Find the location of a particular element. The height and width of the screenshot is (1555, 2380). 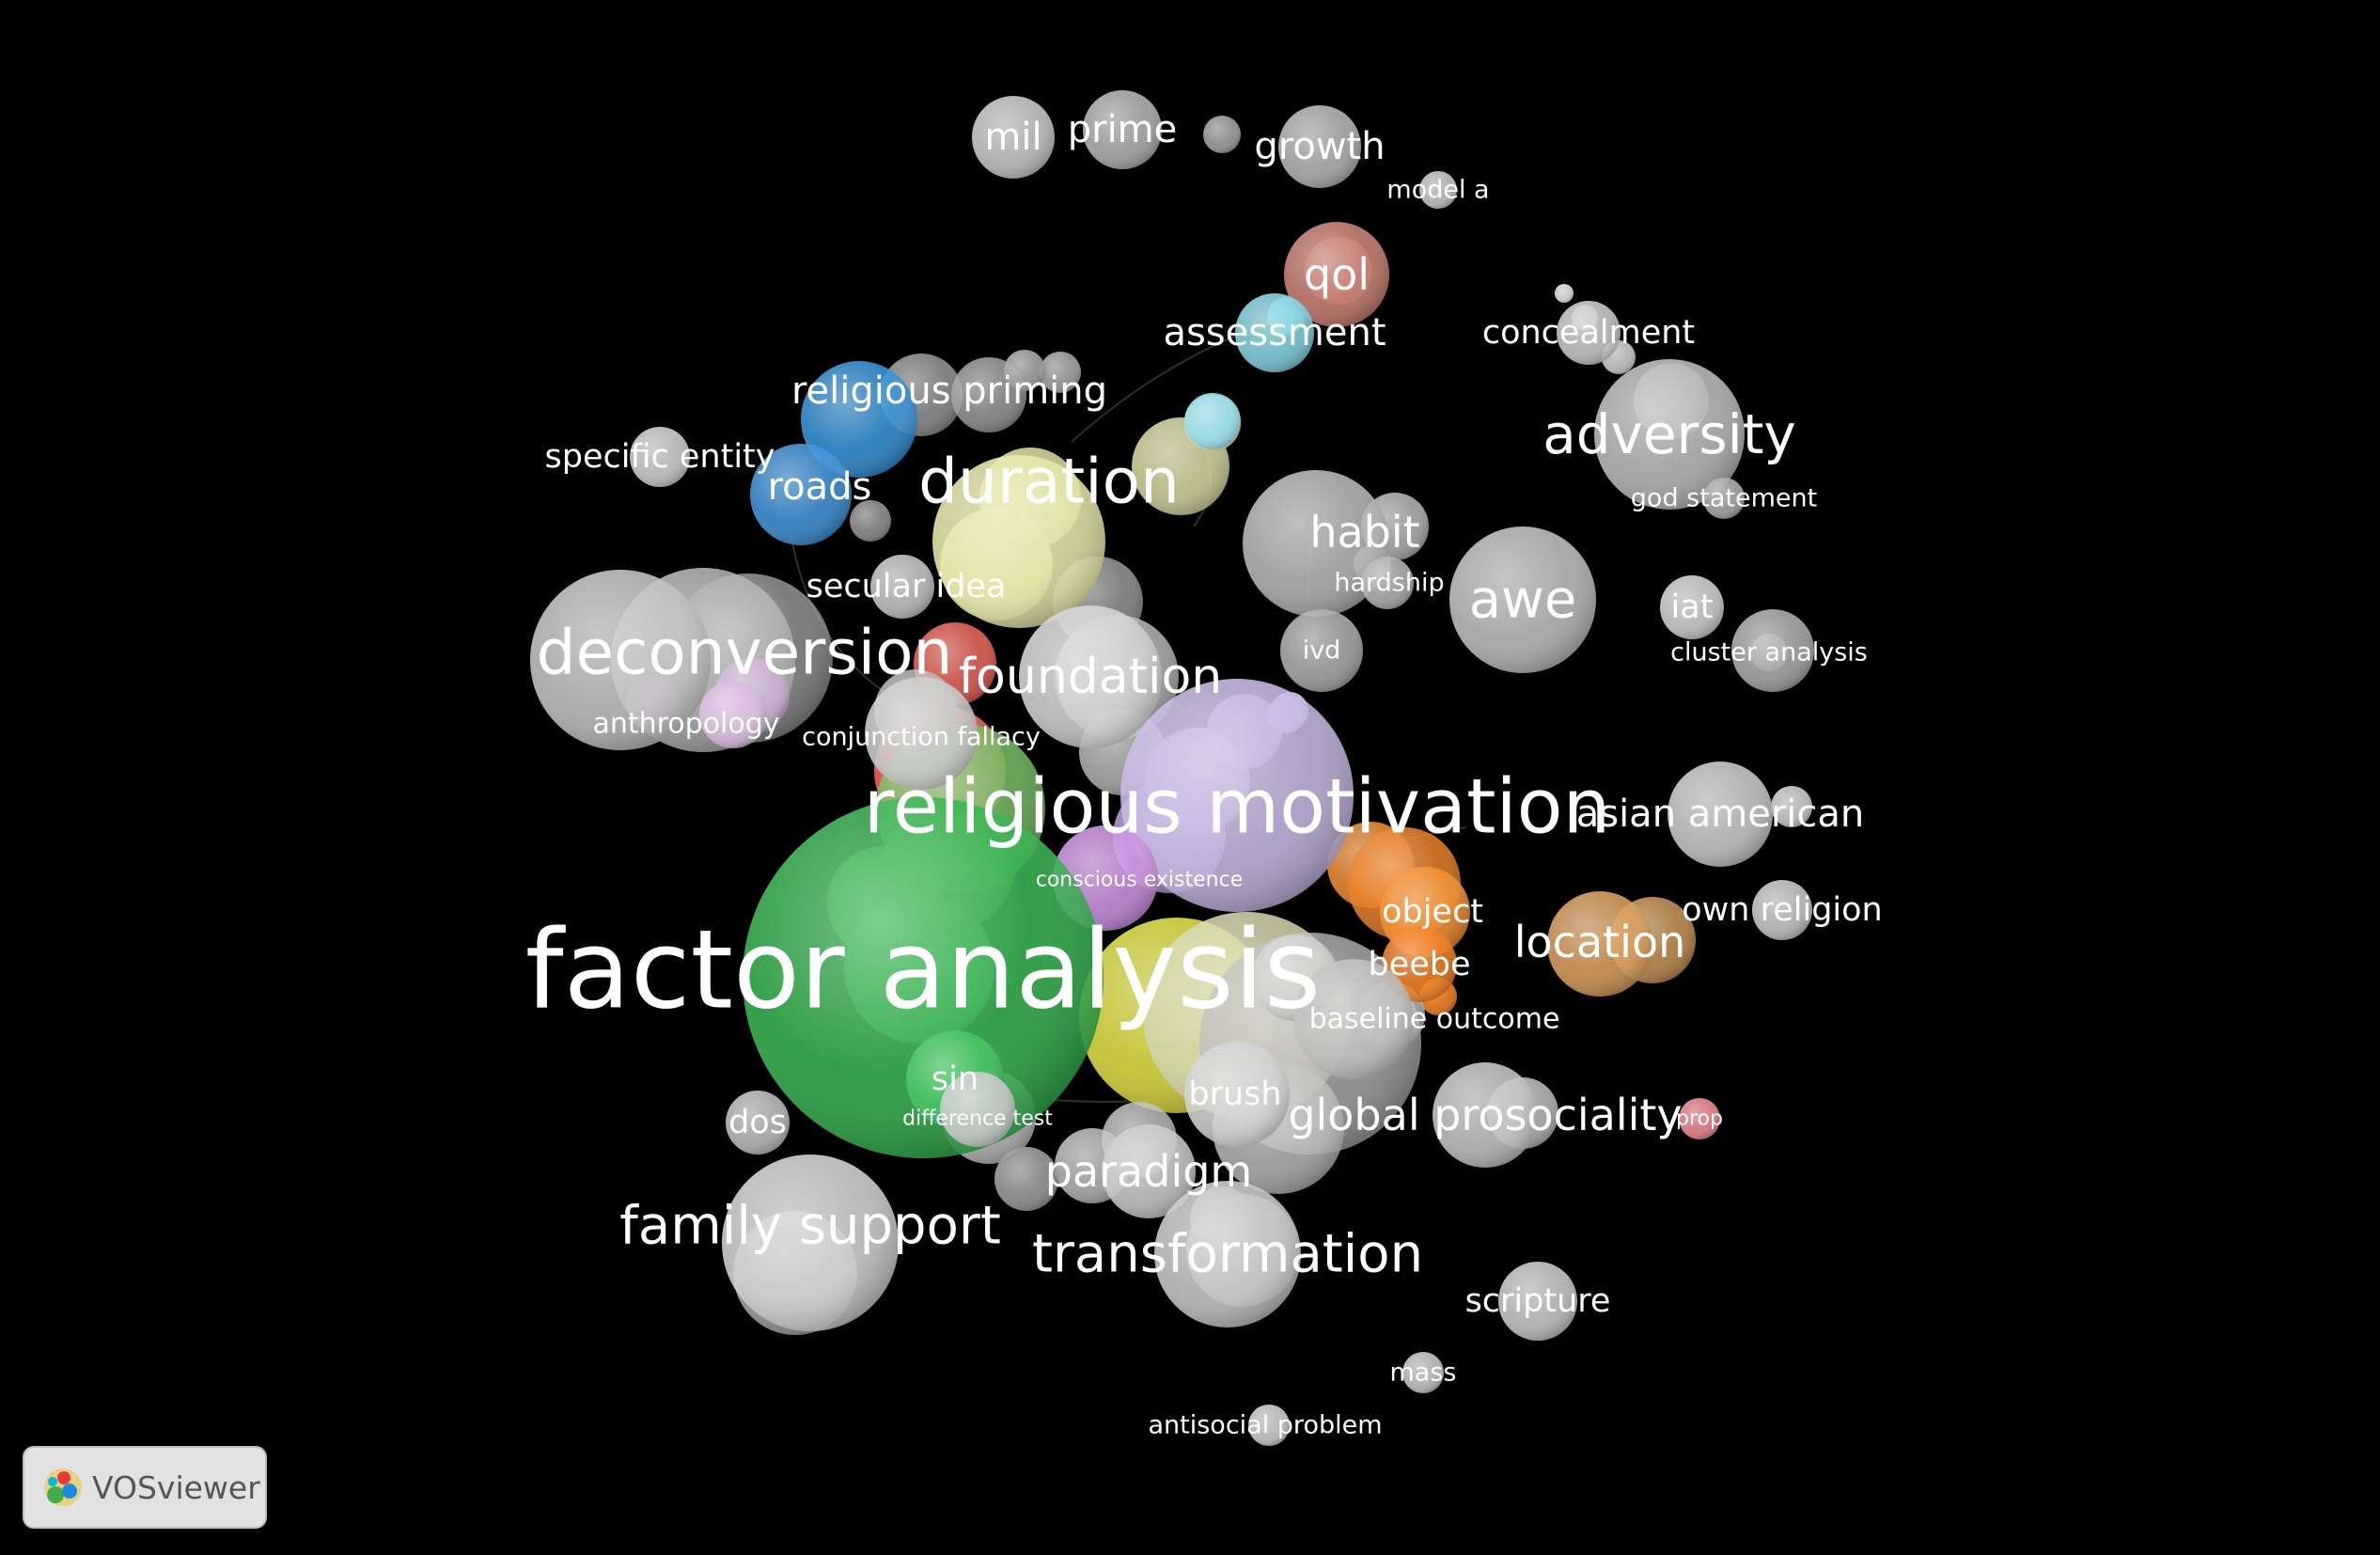

node-prop-shading is located at coordinates (1699, 1119).